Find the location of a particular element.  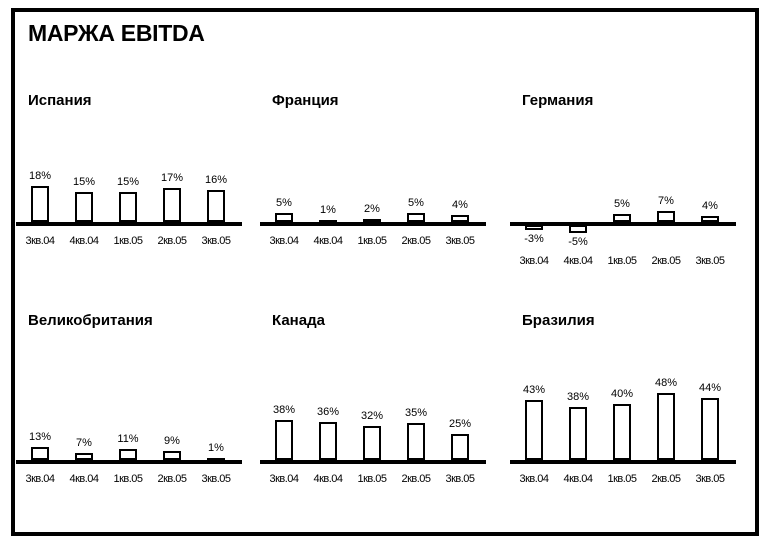

bar-value-label: 32% is located at coordinates (372, 416).